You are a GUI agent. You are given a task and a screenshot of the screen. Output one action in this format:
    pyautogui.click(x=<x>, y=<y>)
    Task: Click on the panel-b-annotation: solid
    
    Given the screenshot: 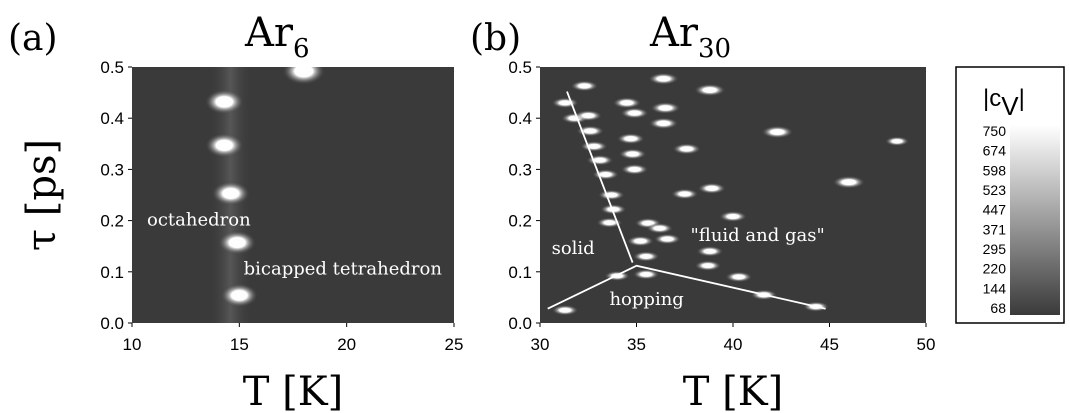 What is the action you would take?
    pyautogui.click(x=573, y=248)
    